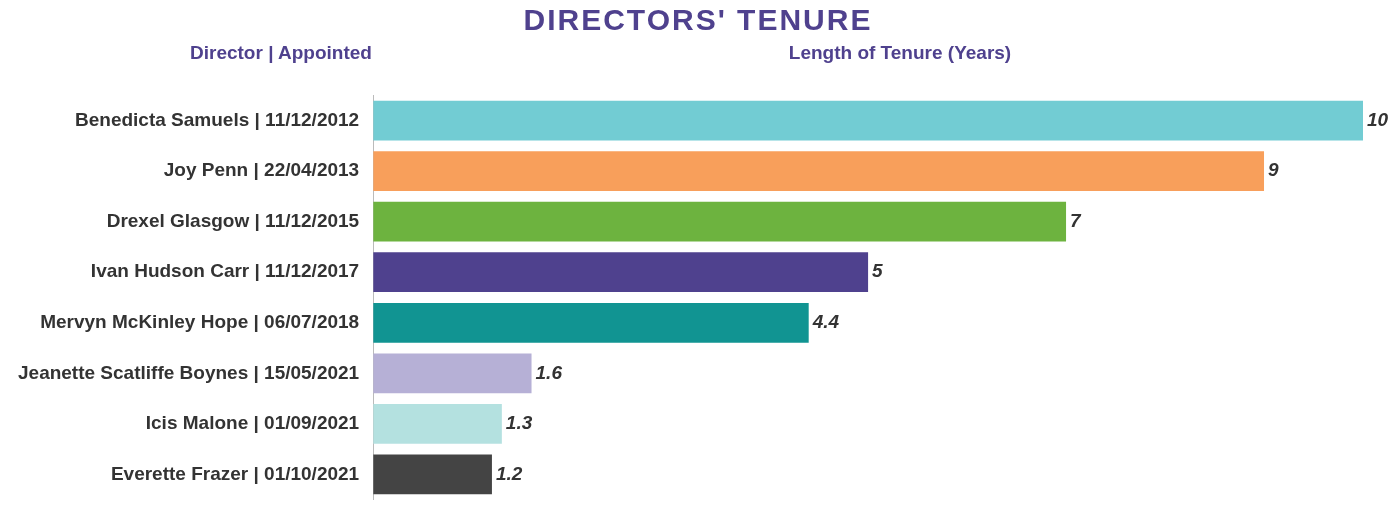 The height and width of the screenshot is (531, 1396). I want to click on y-tick-label: Benedicta Samuels | 11/12/2012, so click(217, 119).